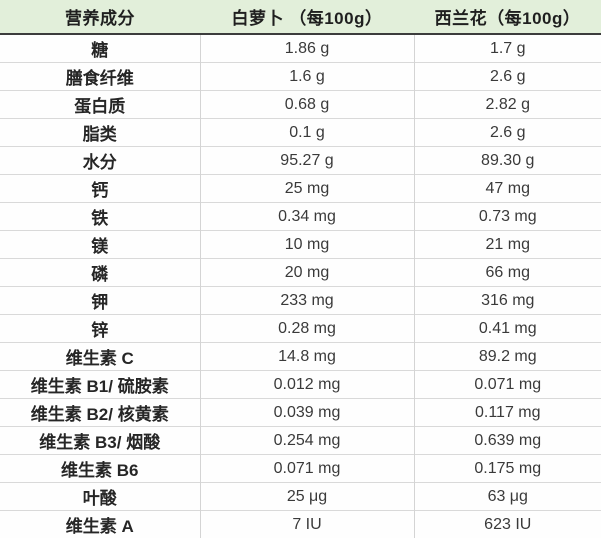 Image resolution: width=601 pixels, height=538 pixels. I want to click on table-row: 水分 95.27 g 89.30 g, so click(300, 160).